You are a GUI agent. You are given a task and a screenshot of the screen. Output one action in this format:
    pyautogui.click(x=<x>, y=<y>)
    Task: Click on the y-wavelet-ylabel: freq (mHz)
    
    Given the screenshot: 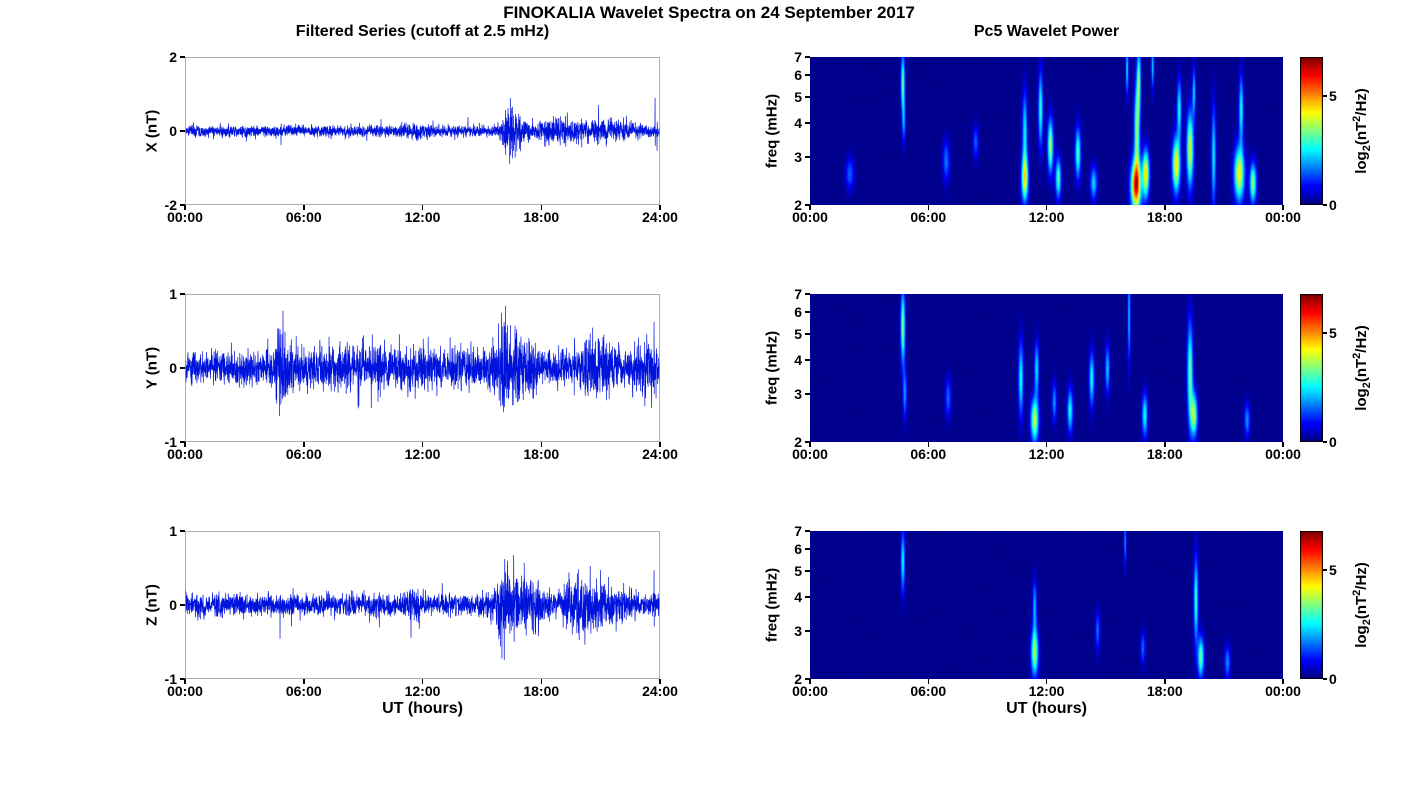 What is the action you would take?
    pyautogui.click(x=772, y=368)
    